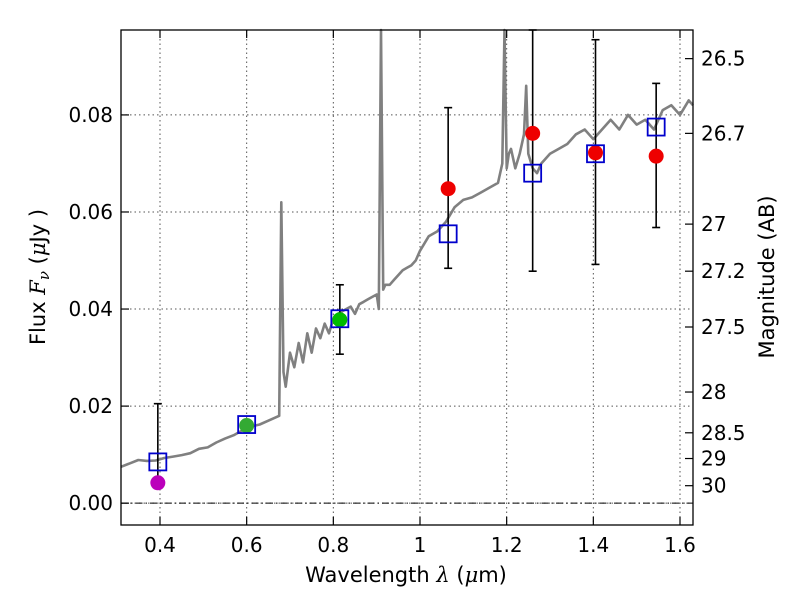 The width and height of the screenshot is (800, 600). I want to click on x-tick-label: 0.6, so click(247, 545).